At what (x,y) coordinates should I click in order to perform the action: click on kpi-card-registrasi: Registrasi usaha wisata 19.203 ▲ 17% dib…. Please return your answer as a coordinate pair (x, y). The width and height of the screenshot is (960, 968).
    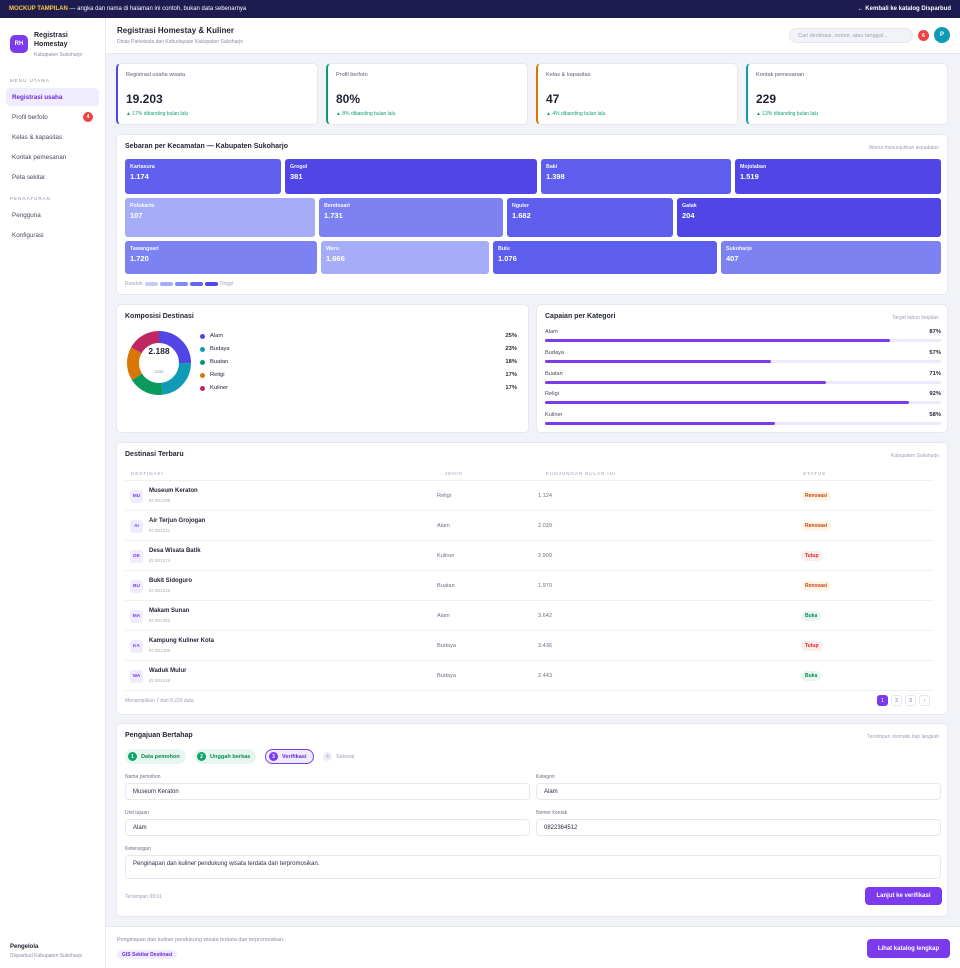
    Looking at the image, I should click on (217, 94).